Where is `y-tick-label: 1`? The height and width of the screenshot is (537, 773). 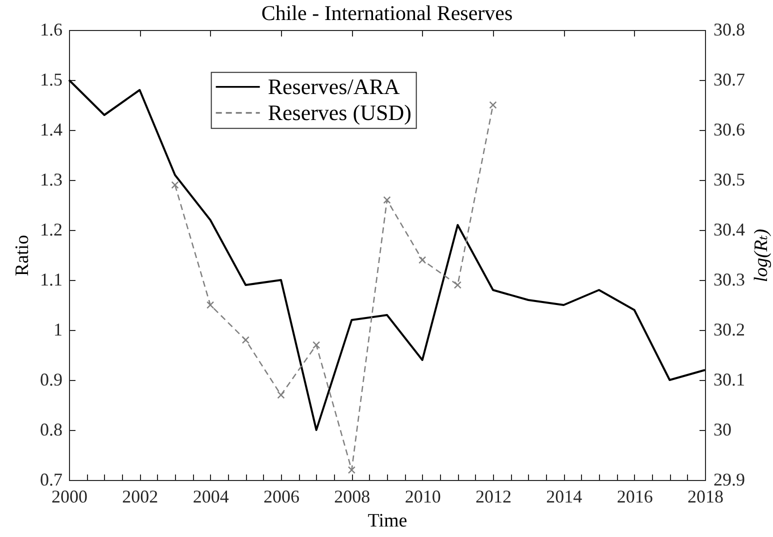
y-tick-label: 1 is located at coordinates (58, 330).